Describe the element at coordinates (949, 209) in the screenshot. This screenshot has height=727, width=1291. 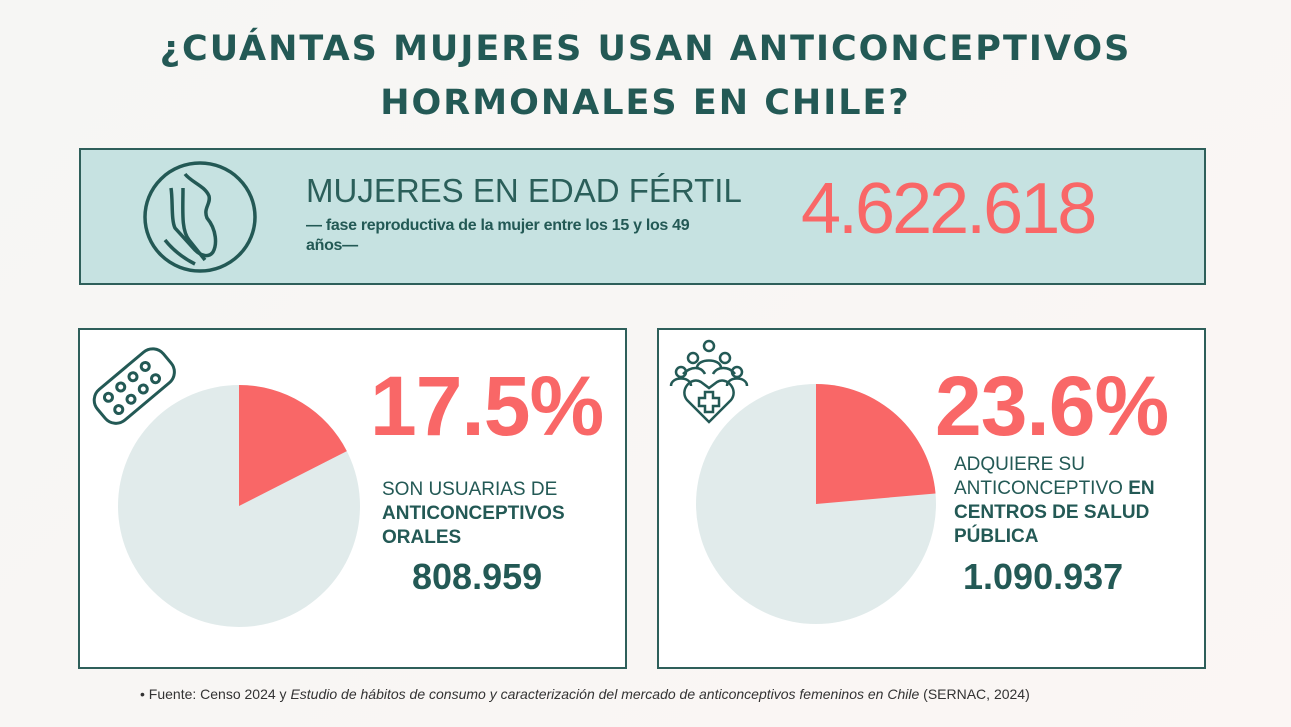
I see `banner-value: 4.622.618` at that location.